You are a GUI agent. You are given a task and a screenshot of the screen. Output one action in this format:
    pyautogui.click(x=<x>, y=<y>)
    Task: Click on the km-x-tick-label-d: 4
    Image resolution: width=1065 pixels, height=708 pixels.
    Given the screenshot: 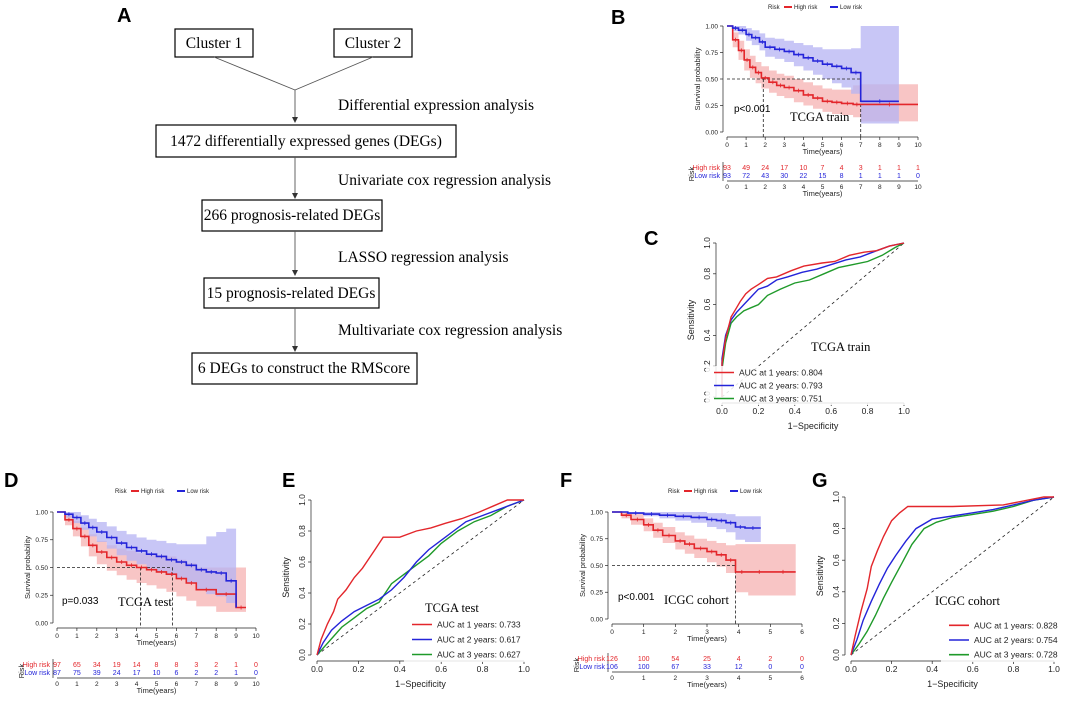 What is the action you would take?
    pyautogui.click(x=137, y=636)
    